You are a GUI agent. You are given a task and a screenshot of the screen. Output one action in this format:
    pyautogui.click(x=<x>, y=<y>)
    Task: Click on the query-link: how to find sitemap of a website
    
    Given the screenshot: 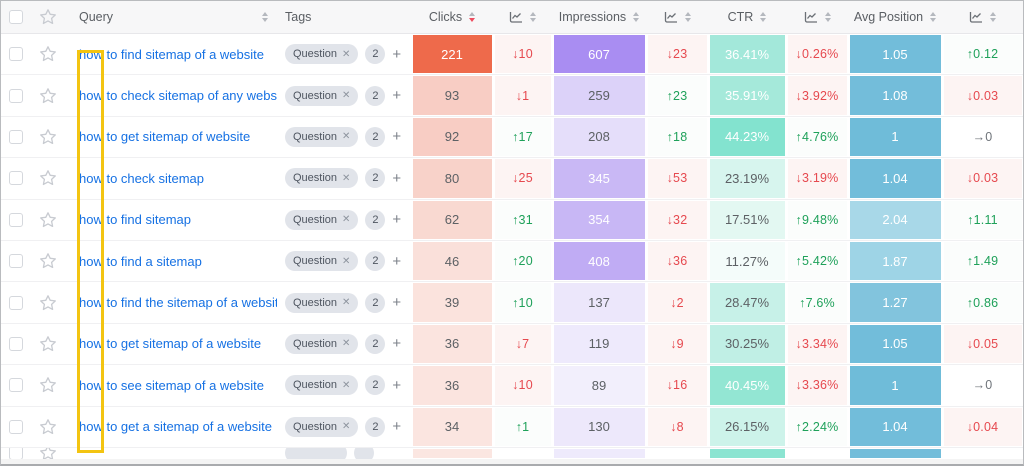 What is the action you would take?
    pyautogui.click(x=171, y=54)
    